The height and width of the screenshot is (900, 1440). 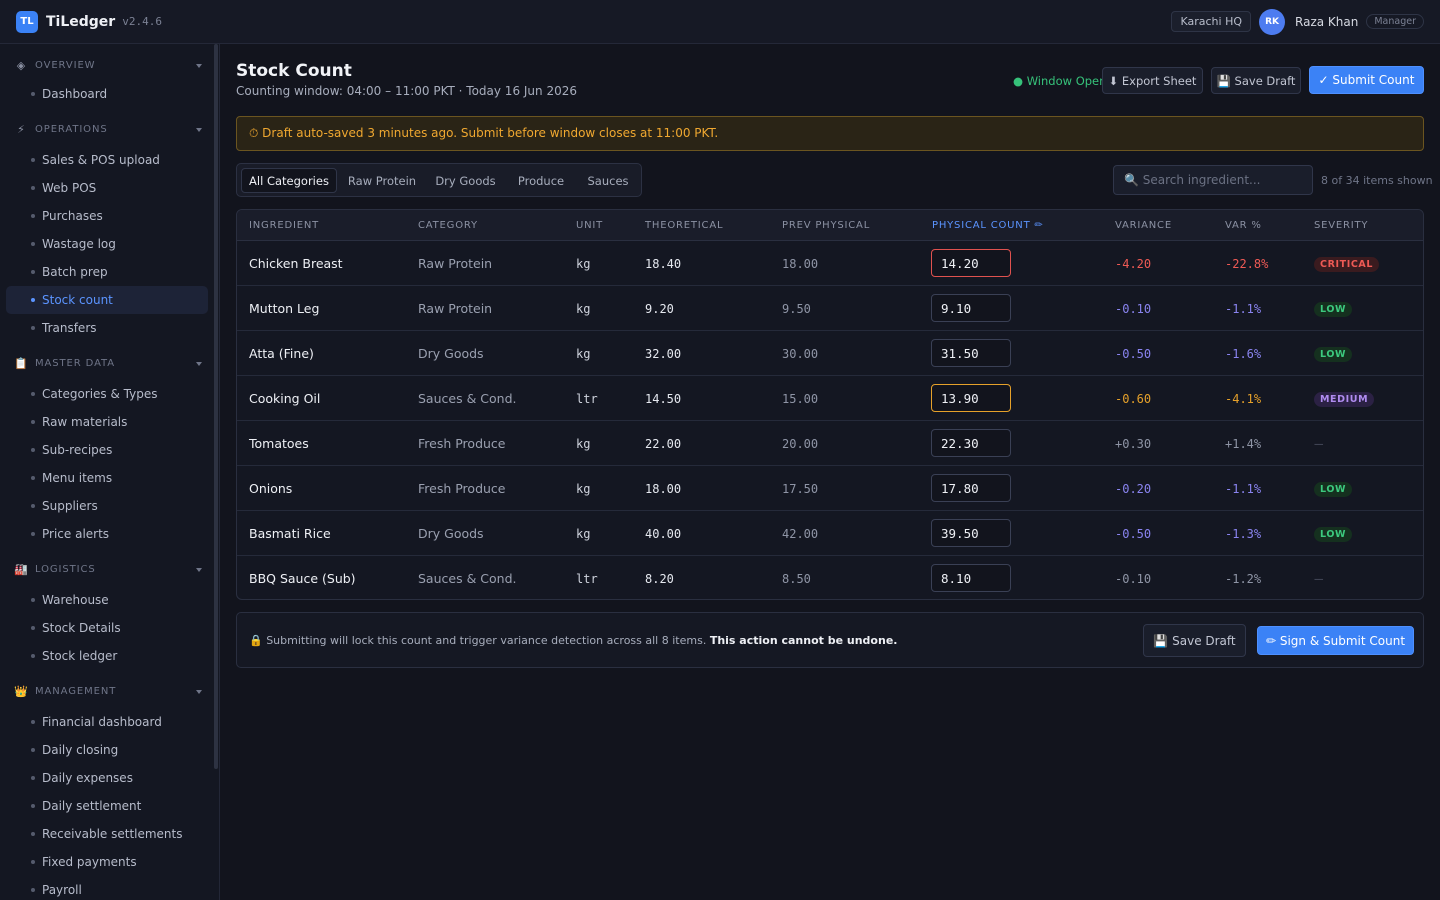 I want to click on sidebar-item-stock-ledger: Stock ledger, so click(x=107, y=656).